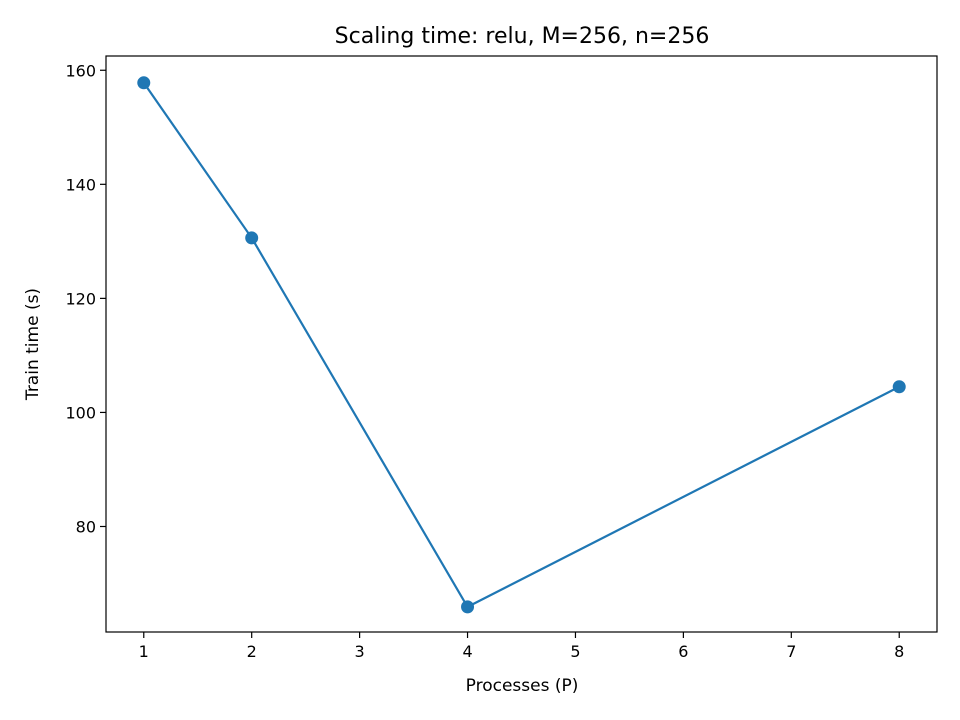 The width and height of the screenshot is (960, 720). What do you see at coordinates (80, 70) in the screenshot?
I see `y-tick-label: 160` at bounding box center [80, 70].